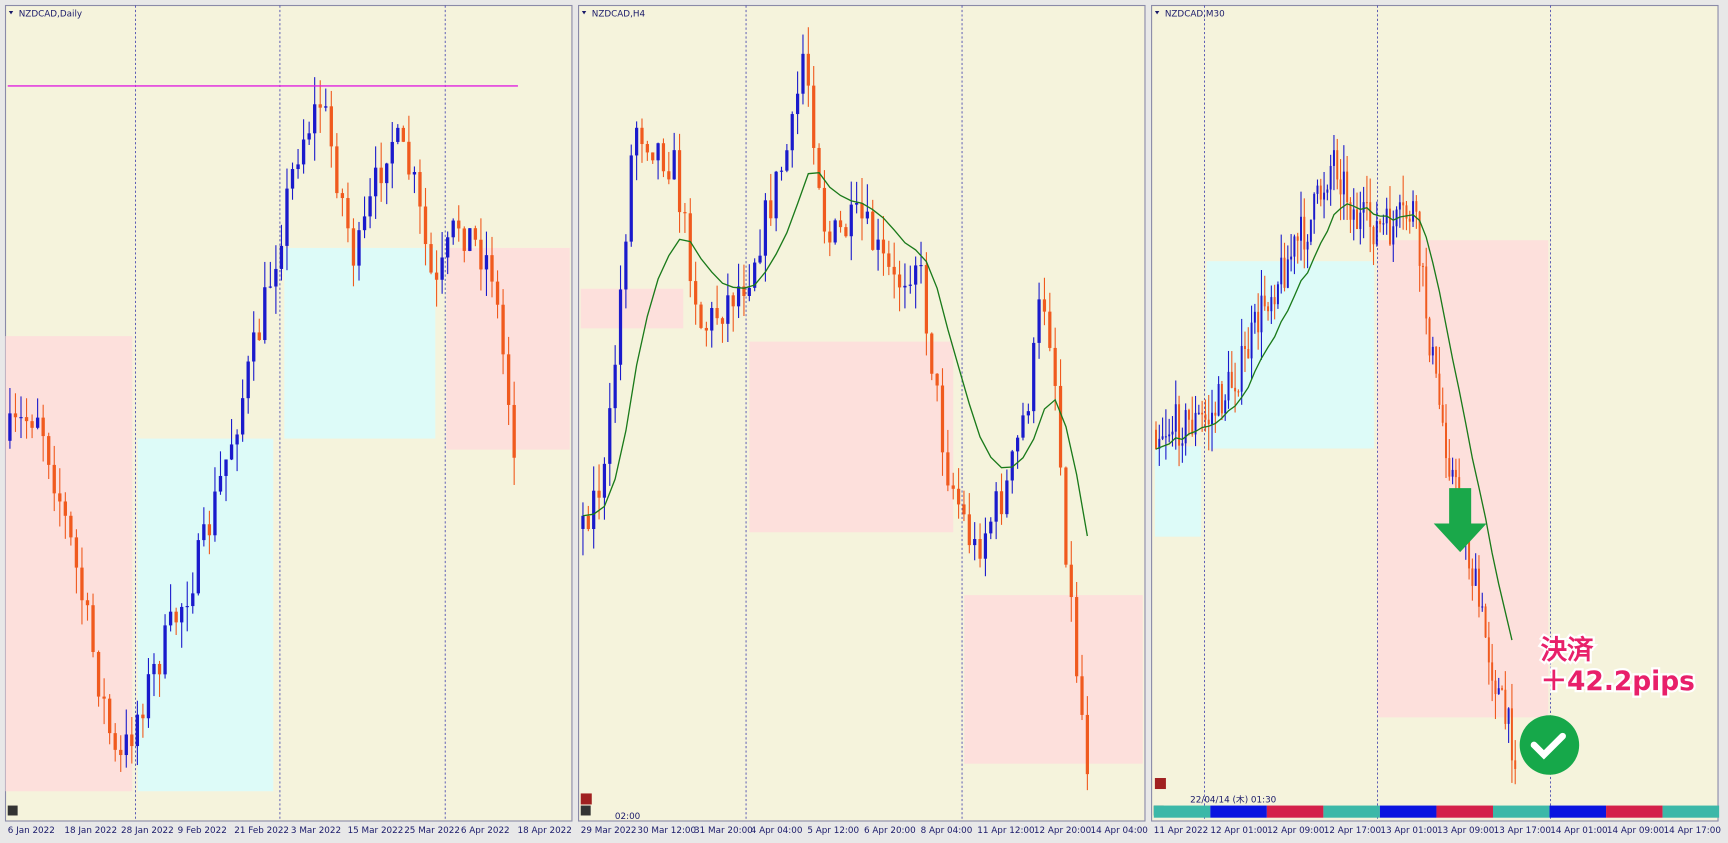  I want to click on annotation-title: 決済, so click(1567, 650).